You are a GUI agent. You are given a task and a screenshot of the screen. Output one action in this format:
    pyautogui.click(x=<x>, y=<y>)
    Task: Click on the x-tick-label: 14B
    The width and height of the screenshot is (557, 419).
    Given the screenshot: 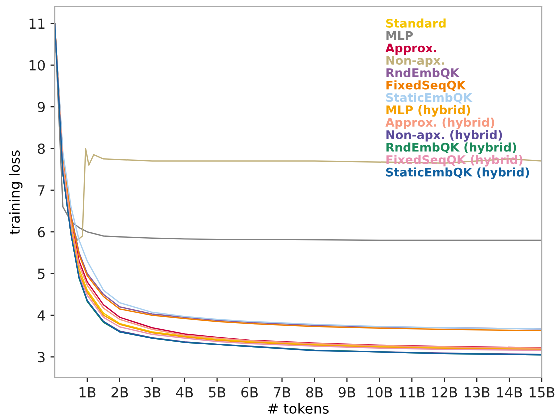 What is the action you would take?
    pyautogui.click(x=509, y=392)
    